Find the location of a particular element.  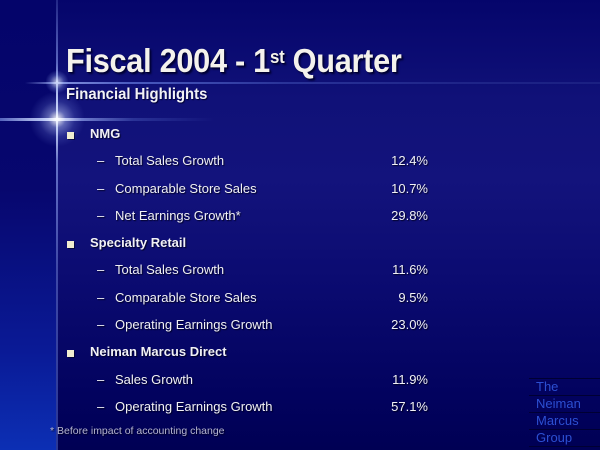

footnote: * Before impact of accounting change is located at coordinates (137, 431).